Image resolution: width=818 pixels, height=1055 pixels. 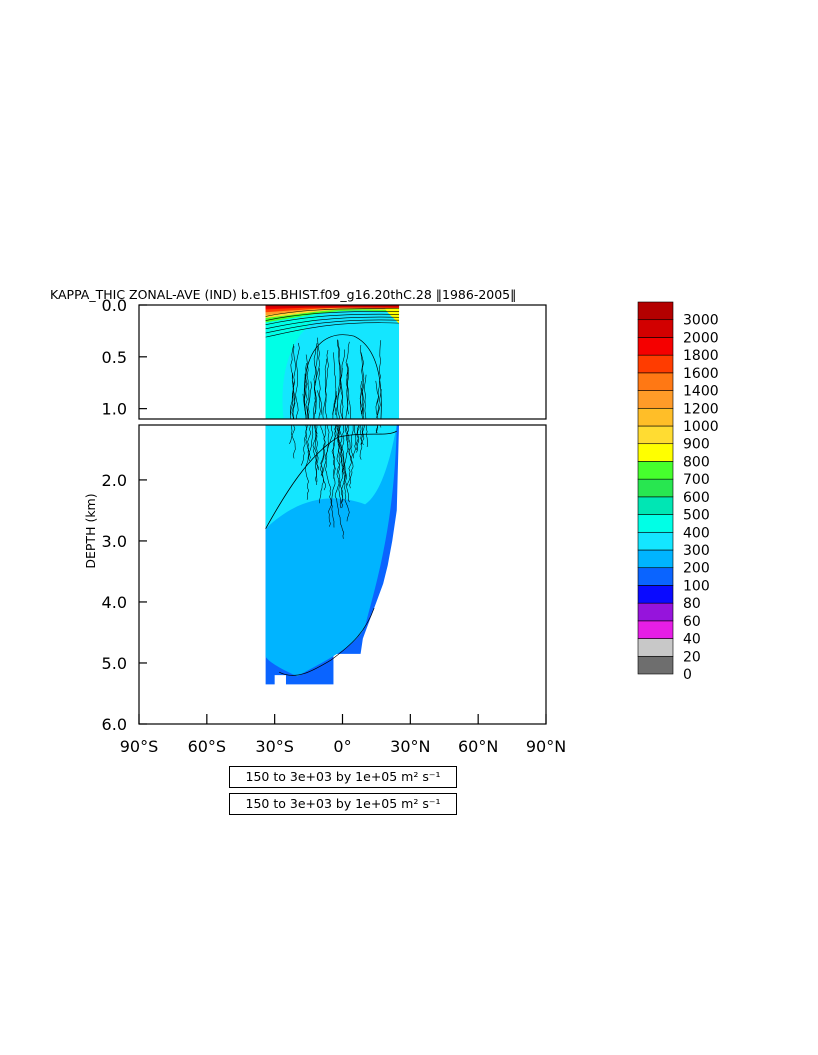 I want to click on x-tick-label: 30°S, so click(x=274, y=746).